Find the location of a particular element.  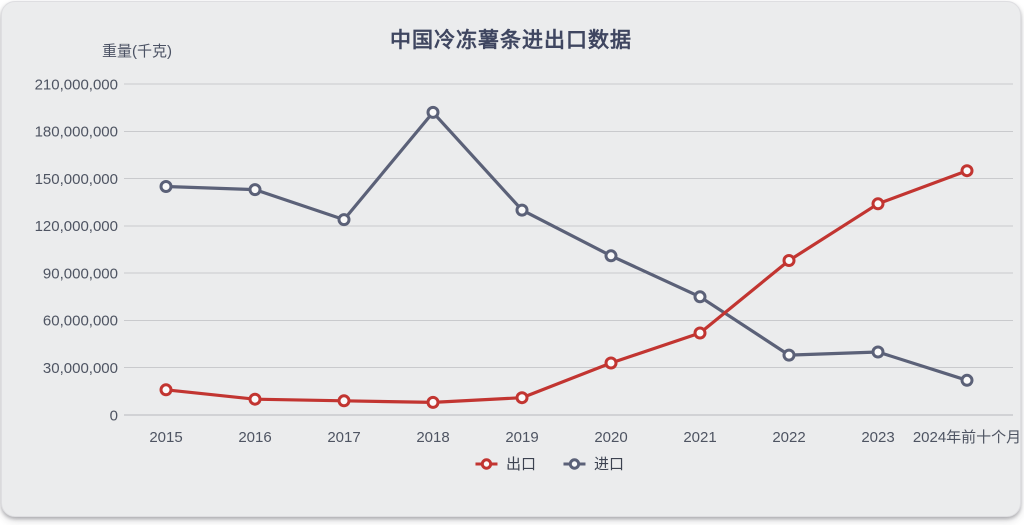

import-marker-2018 is located at coordinates (433, 112).